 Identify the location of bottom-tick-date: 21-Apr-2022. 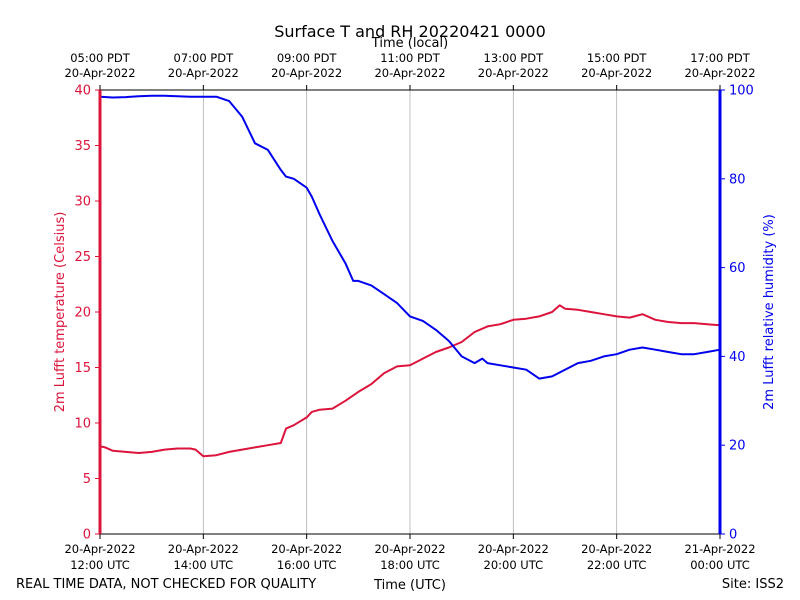
(719, 549).